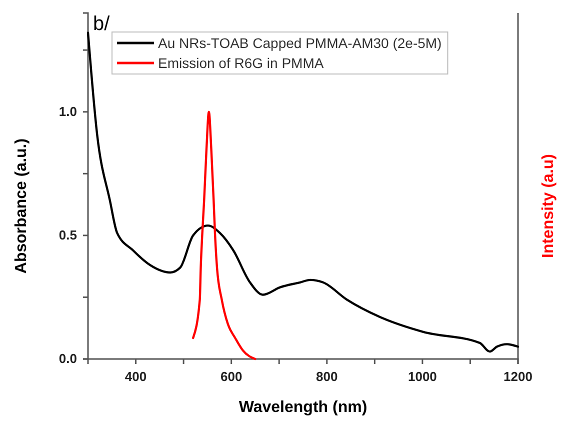  What do you see at coordinates (101, 24) in the screenshot?
I see `annotation: b/` at bounding box center [101, 24].